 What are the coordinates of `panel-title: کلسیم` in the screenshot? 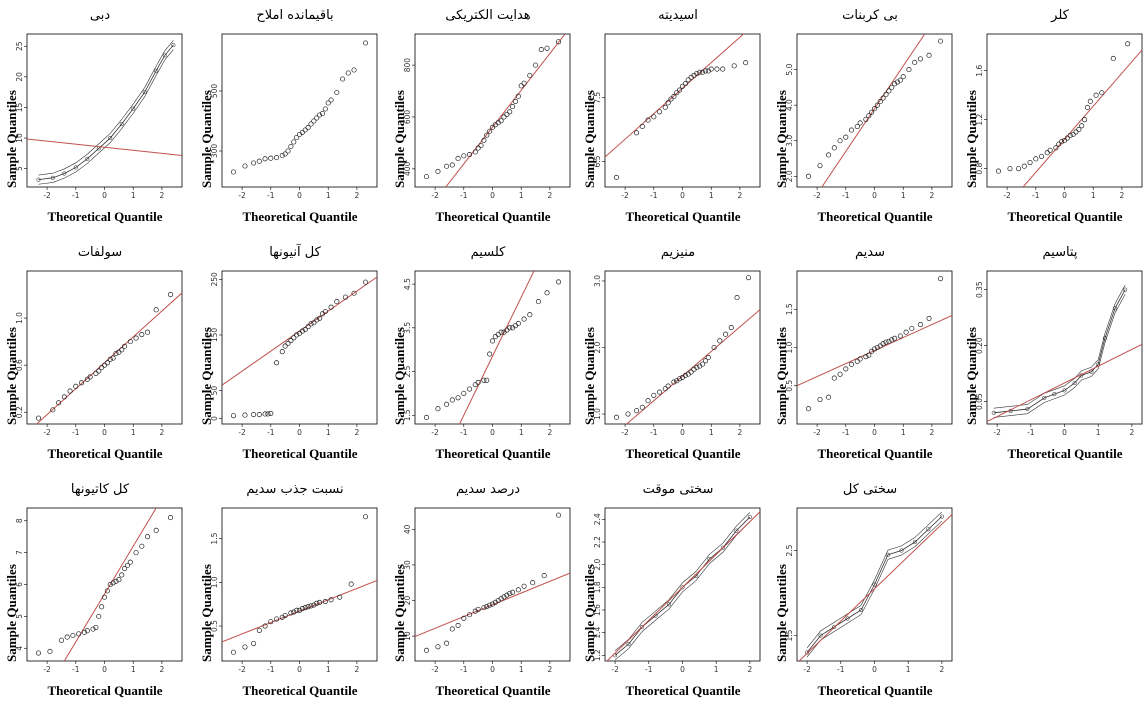 It's located at (488, 252).